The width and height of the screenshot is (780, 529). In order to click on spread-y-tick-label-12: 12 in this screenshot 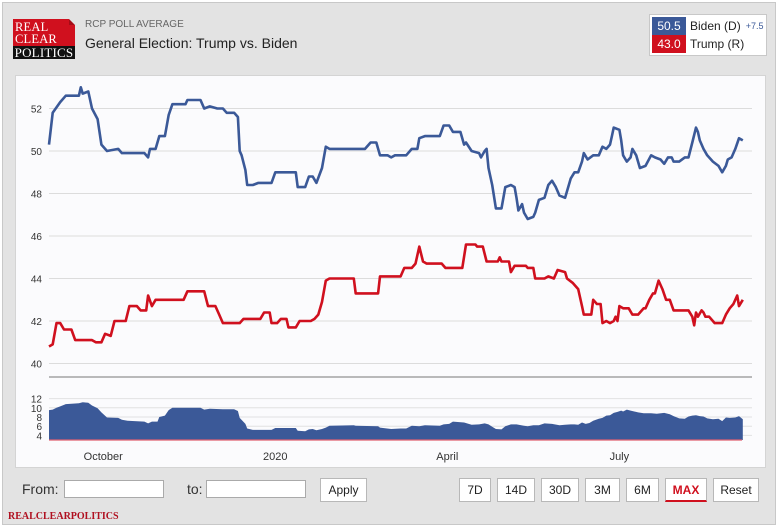, I will do `click(37, 400)`.